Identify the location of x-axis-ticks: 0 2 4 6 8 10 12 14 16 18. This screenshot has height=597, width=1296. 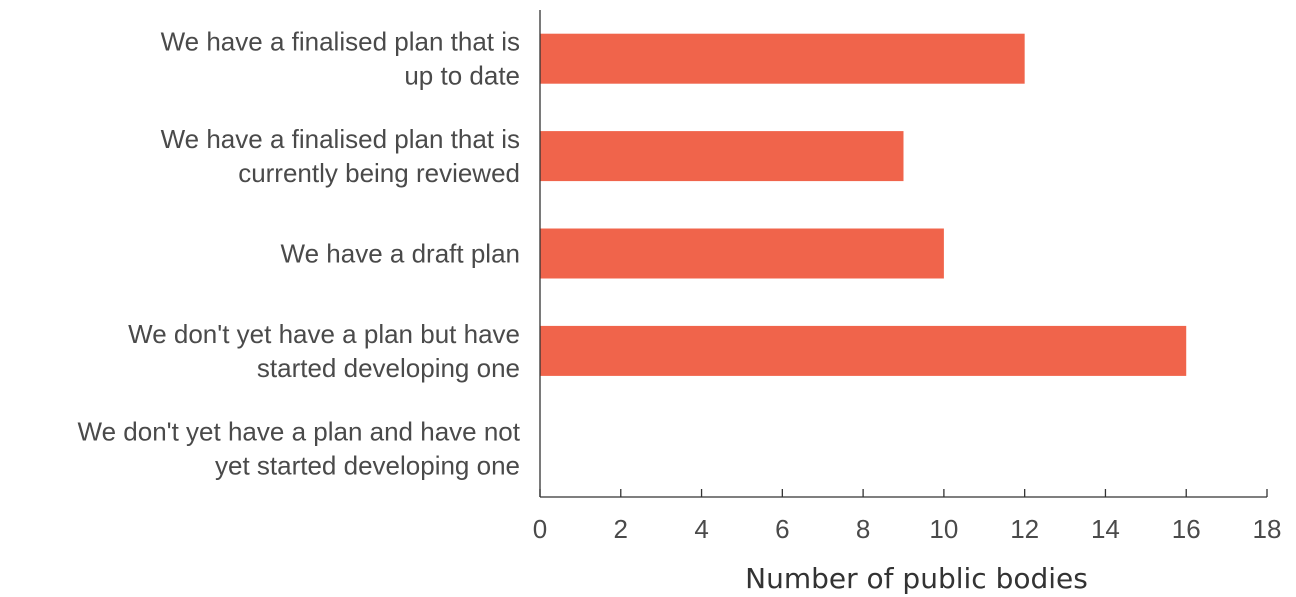
(907, 516).